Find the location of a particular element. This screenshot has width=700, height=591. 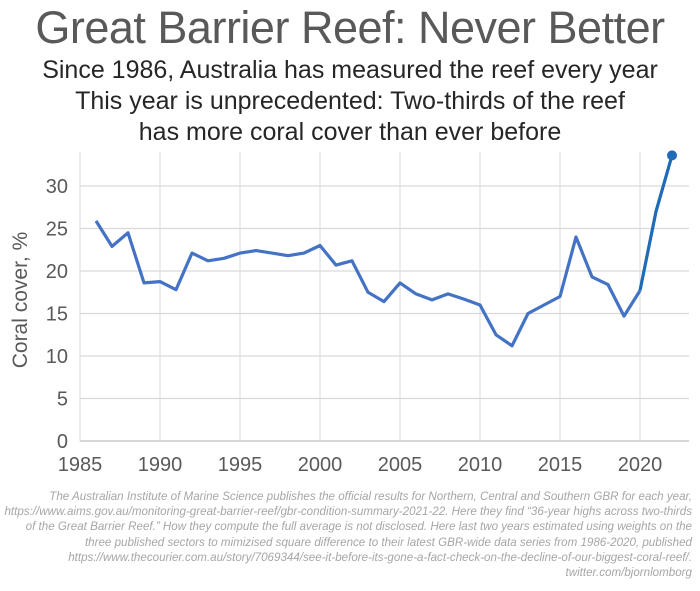

y-tick-label: 0 is located at coordinates (62, 442).